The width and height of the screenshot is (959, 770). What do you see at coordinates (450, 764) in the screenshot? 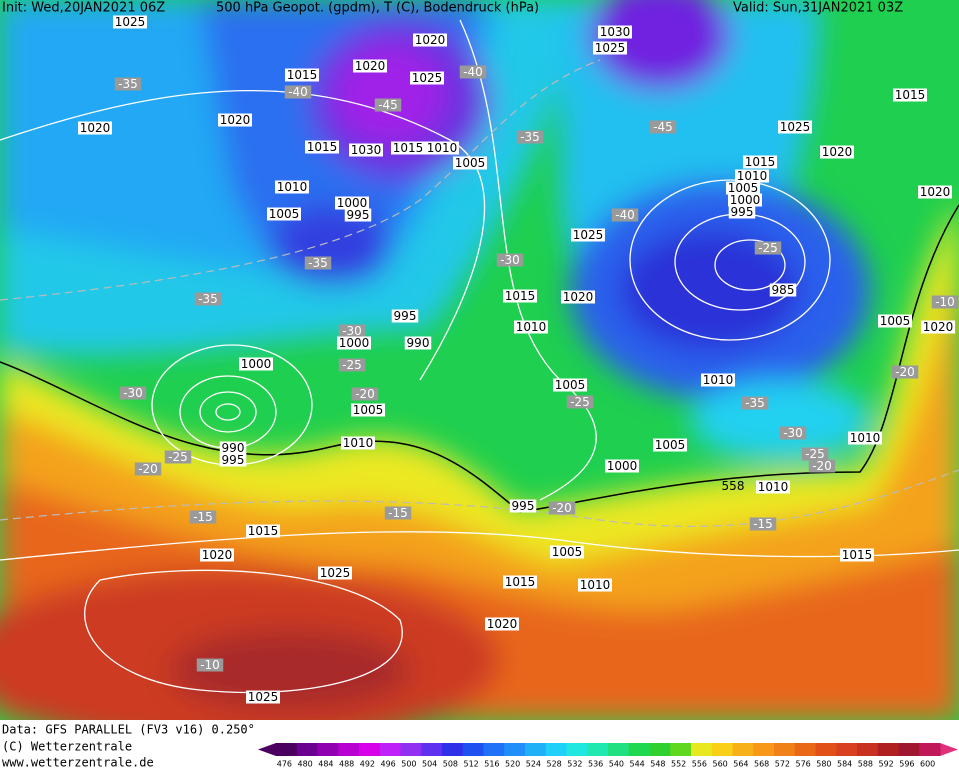
I see `colorbar-tick-label: 508` at bounding box center [450, 764].